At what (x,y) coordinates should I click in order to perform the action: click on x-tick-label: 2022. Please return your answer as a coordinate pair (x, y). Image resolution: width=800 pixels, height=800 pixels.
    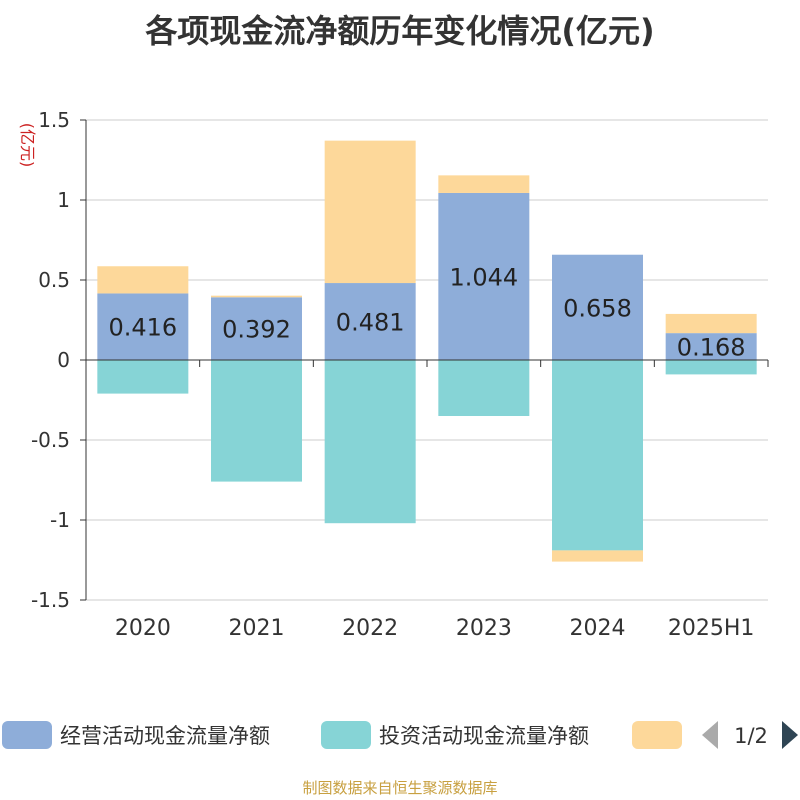
    Looking at the image, I should click on (370, 628).